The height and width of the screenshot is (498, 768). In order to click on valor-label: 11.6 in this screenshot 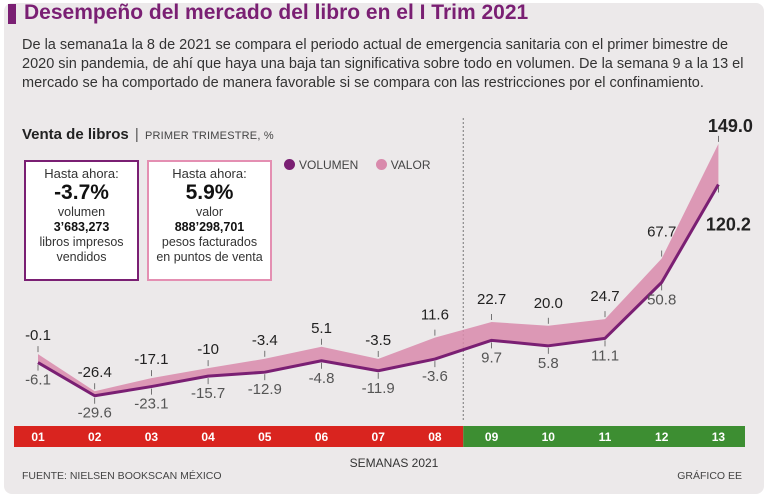, I will do `click(435, 315)`.